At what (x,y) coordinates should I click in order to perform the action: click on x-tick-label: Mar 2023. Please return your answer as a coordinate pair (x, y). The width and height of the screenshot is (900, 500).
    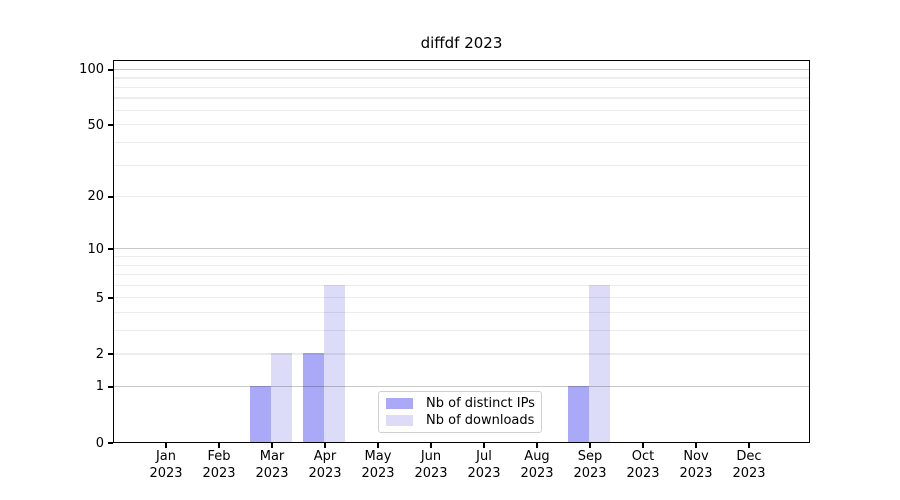
    Looking at the image, I should click on (272, 465).